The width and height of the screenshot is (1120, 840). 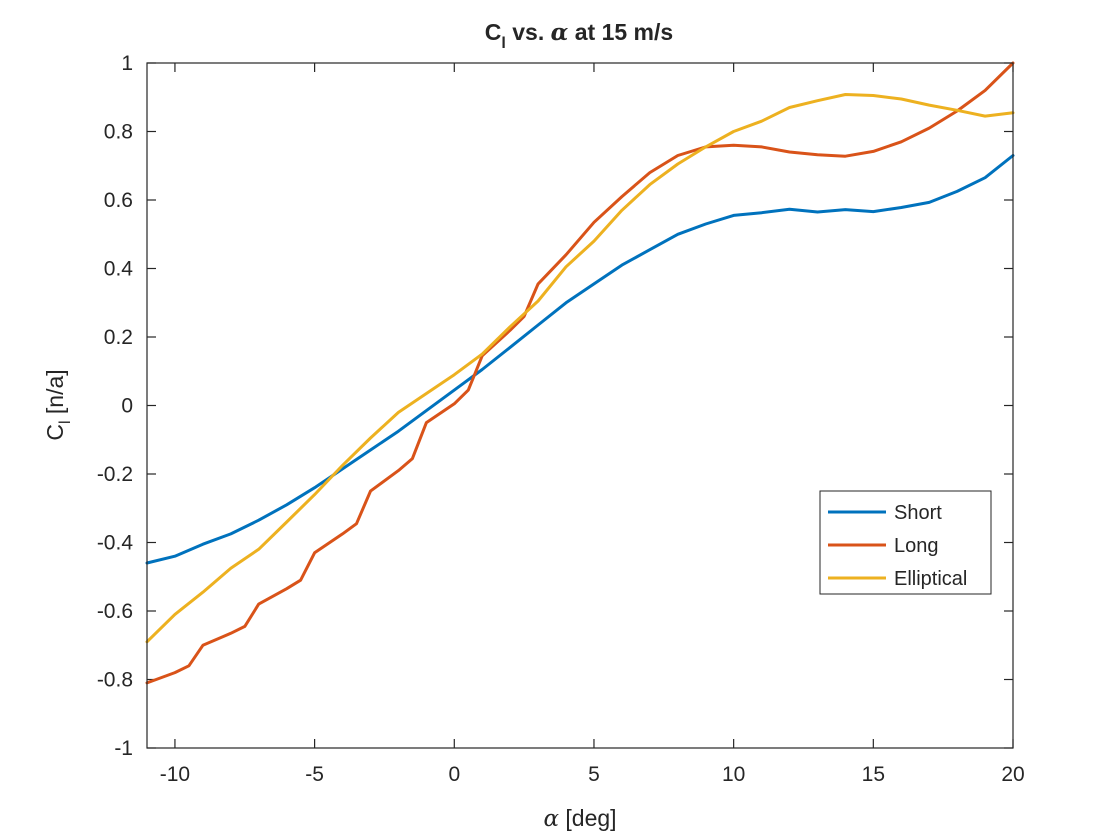 I want to click on legend-label-short: Short, so click(x=918, y=513).